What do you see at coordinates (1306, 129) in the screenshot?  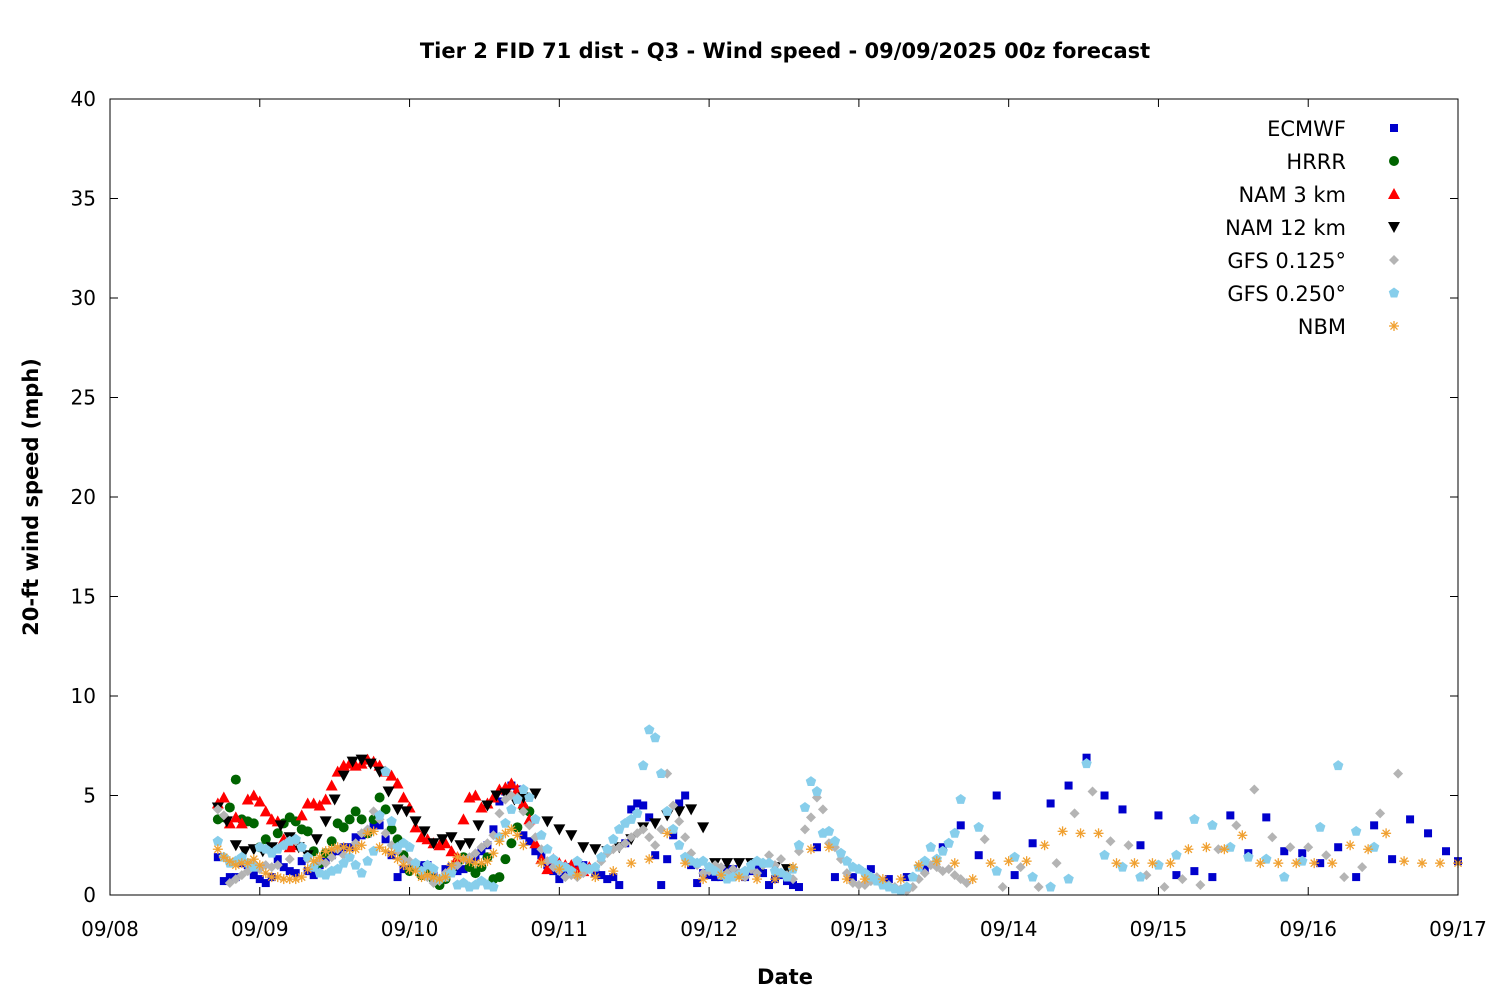 I see `legend-label: ECMWF` at bounding box center [1306, 129].